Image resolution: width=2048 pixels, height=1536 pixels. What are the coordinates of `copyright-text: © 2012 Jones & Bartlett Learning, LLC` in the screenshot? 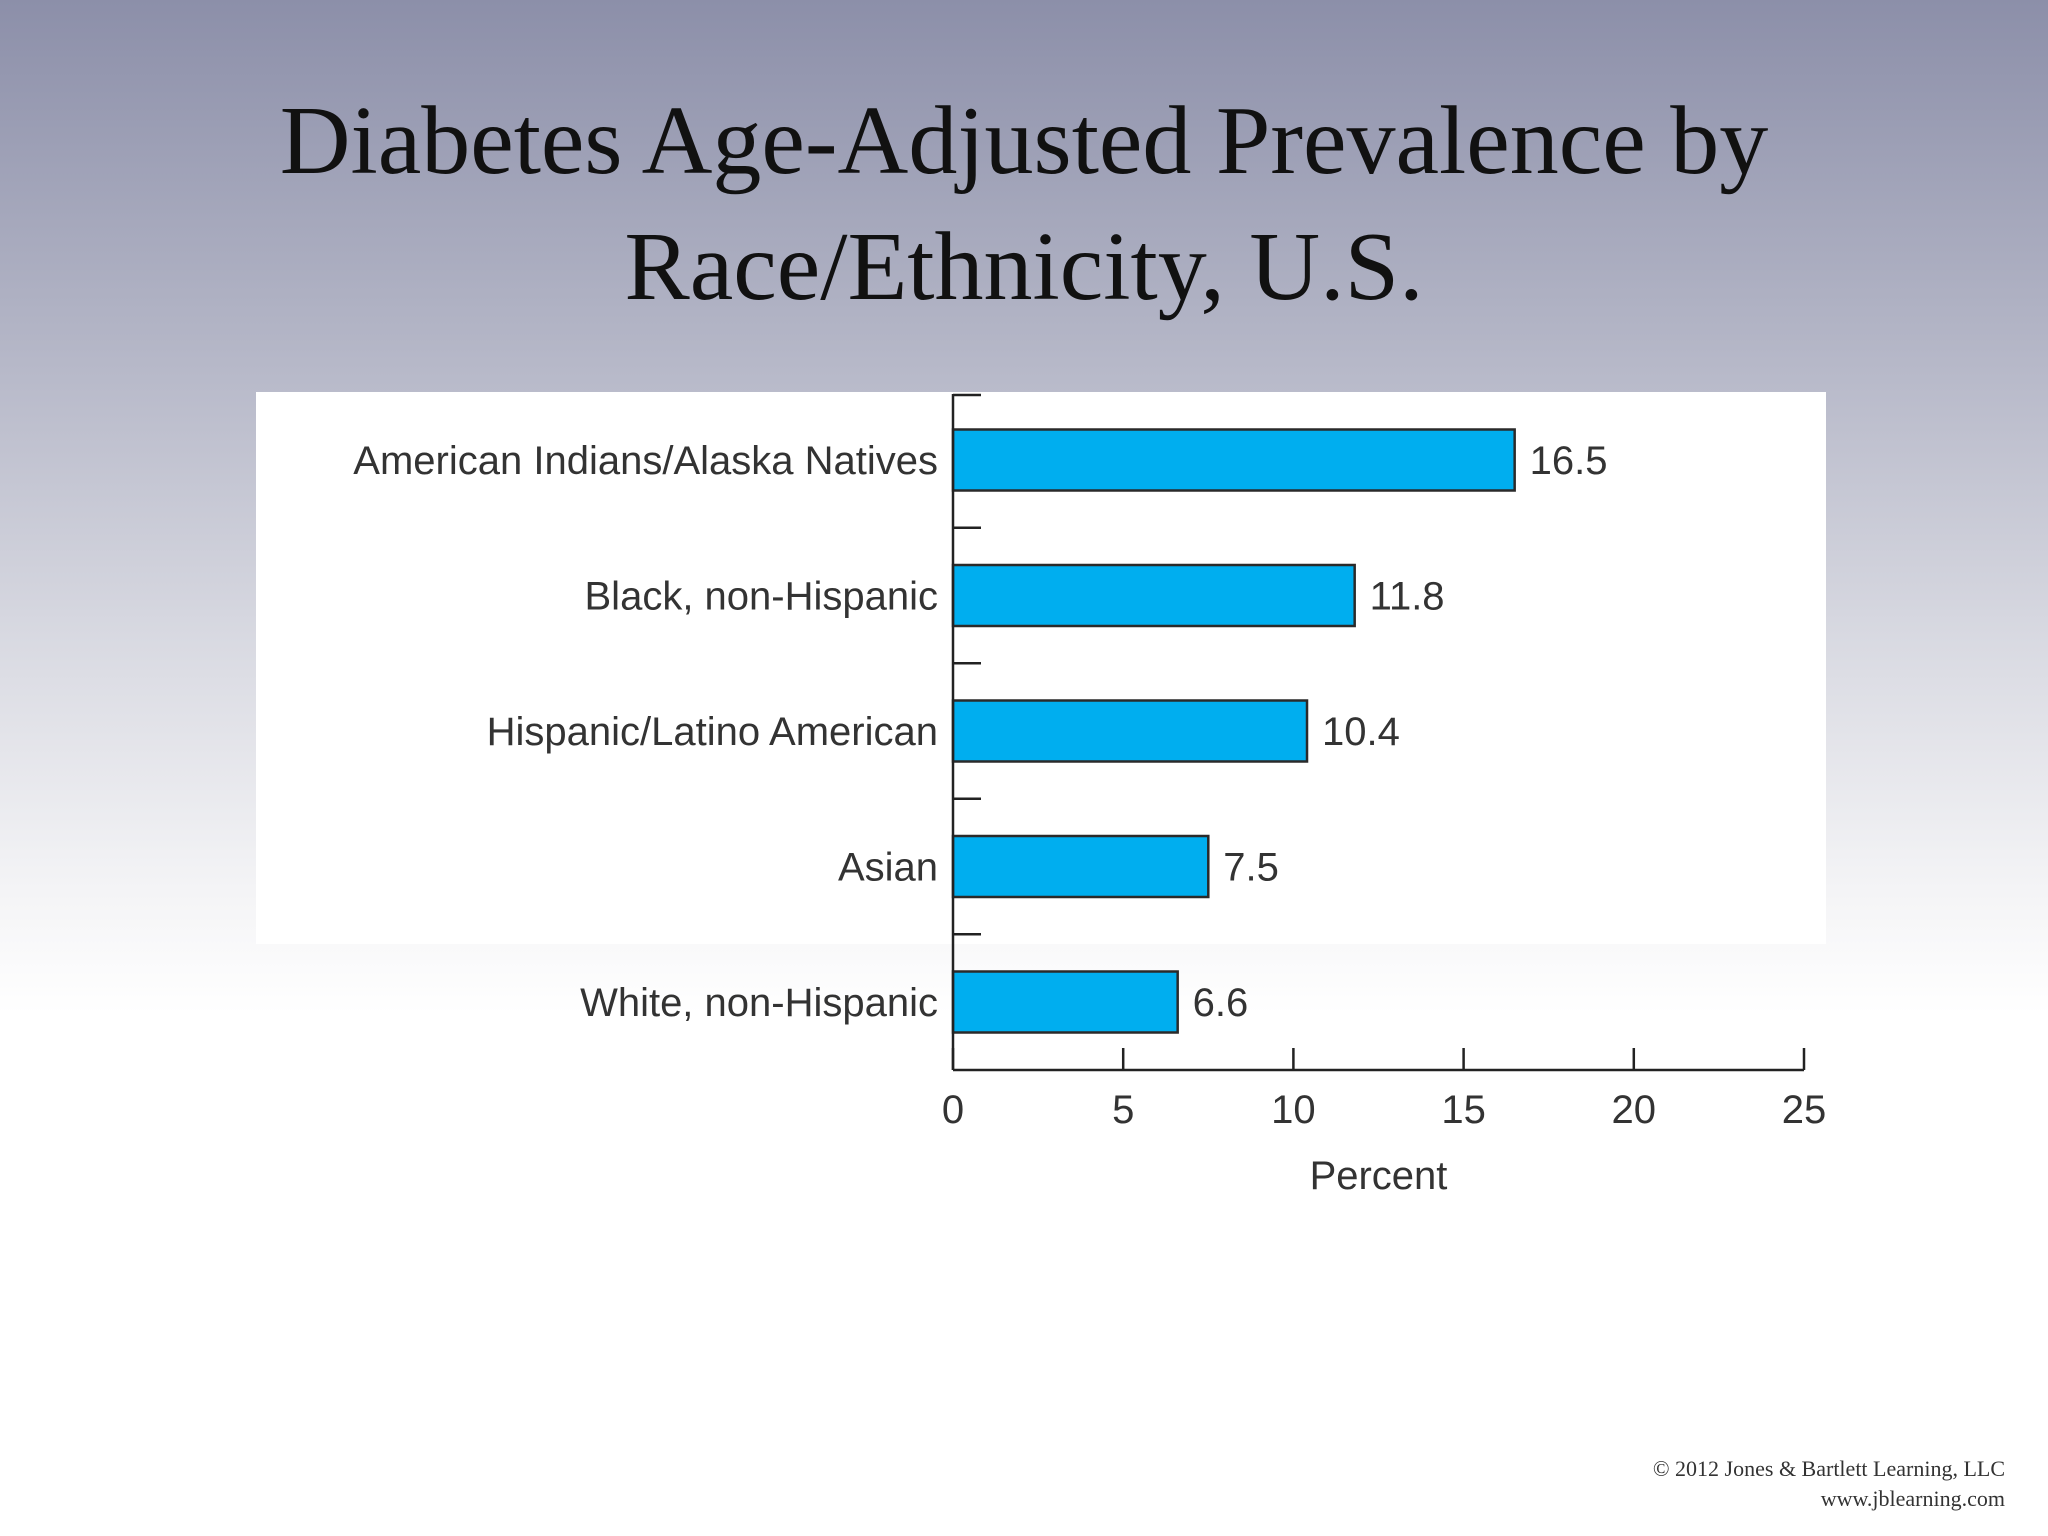 It's located at (1828, 1468).